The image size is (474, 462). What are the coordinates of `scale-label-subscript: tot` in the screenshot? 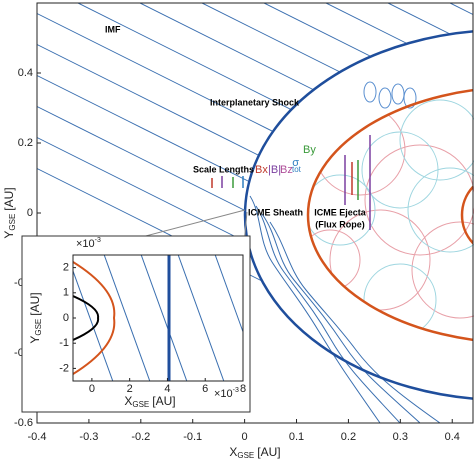 It's located at (297, 169).